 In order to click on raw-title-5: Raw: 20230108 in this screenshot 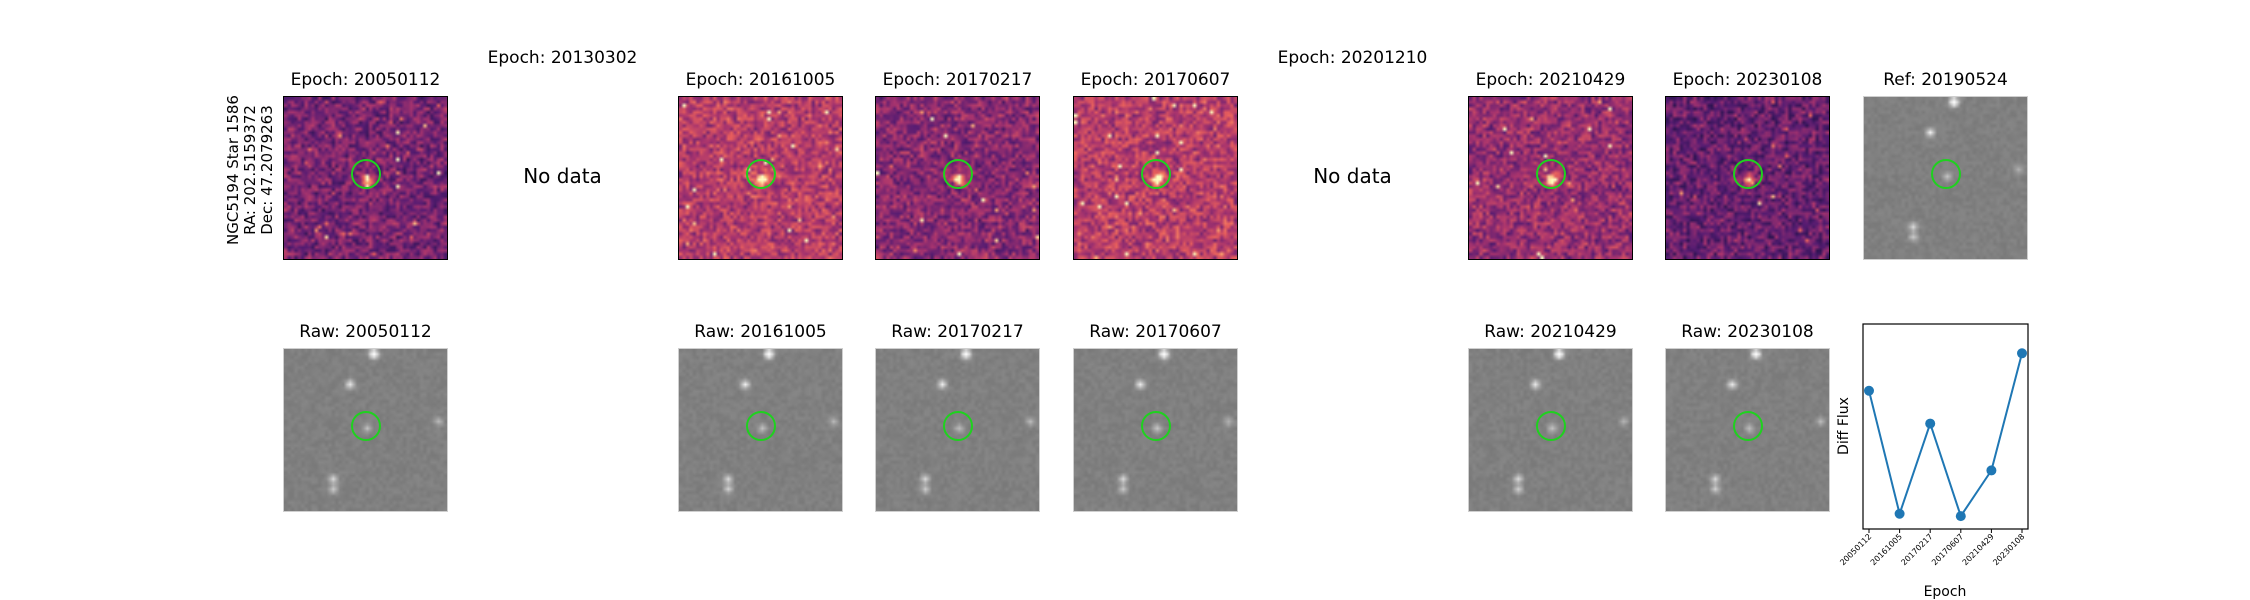, I will do `click(1747, 332)`.